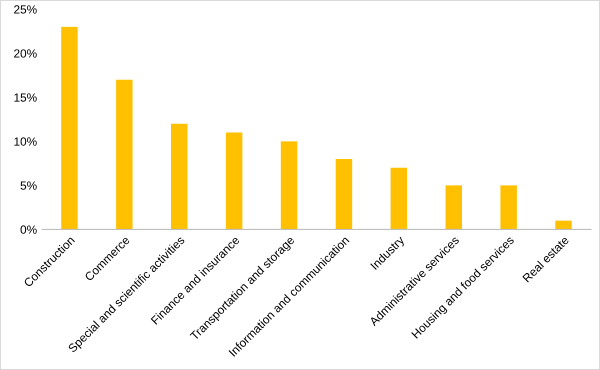 This screenshot has height=370, width=600. What do you see at coordinates (25, 53) in the screenshot?
I see `y-tick-label: 20%` at bounding box center [25, 53].